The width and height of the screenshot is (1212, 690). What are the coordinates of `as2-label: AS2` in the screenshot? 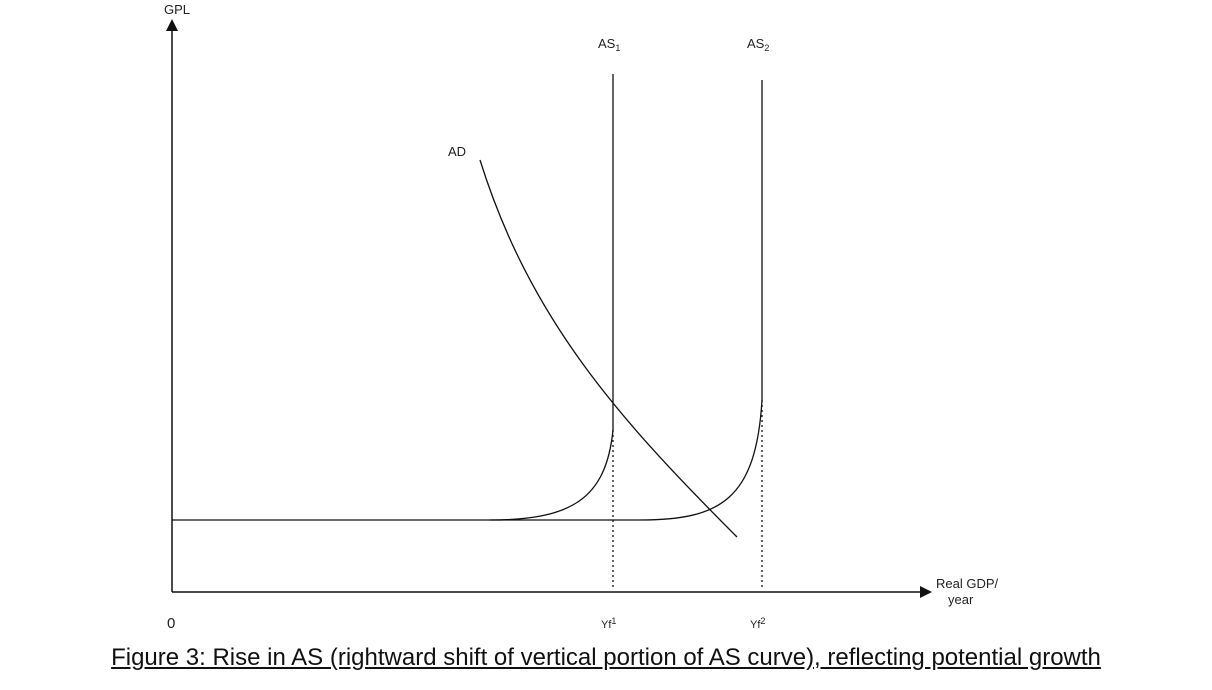 It's located at (758, 44).